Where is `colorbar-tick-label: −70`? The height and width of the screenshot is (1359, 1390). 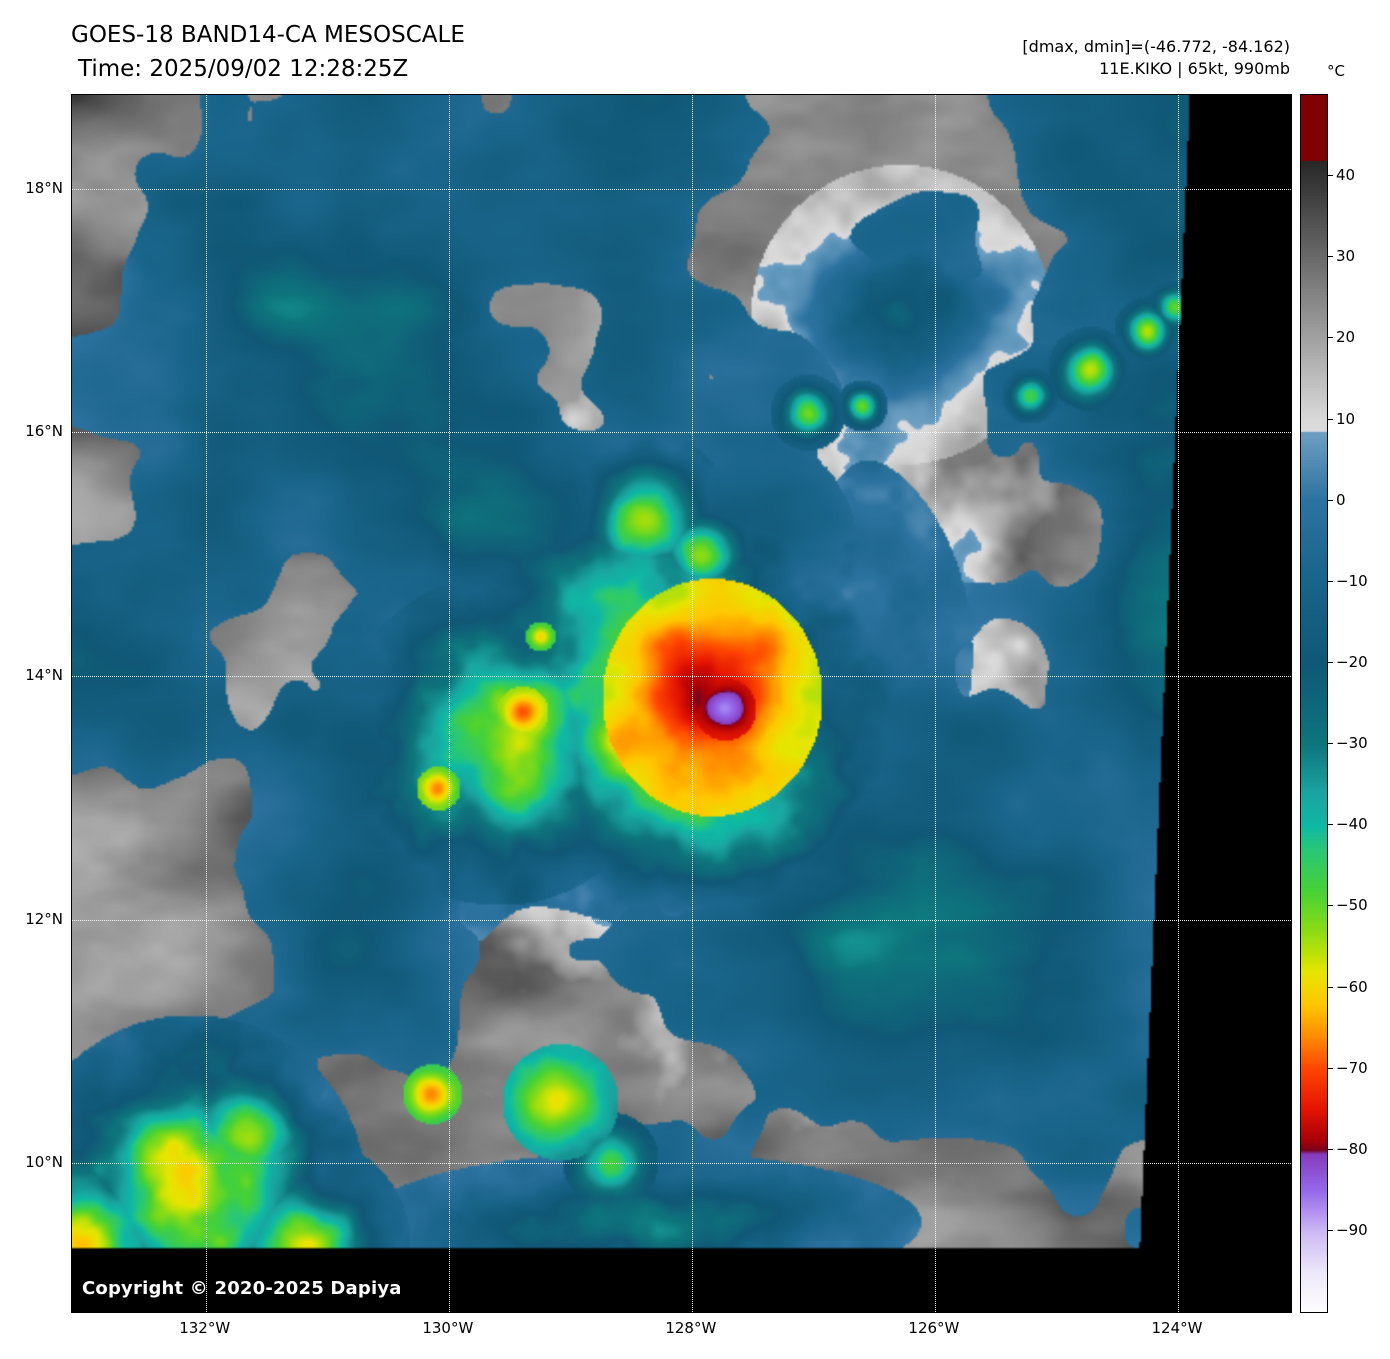
colorbar-tick-label: −70 is located at coordinates (1352, 1067).